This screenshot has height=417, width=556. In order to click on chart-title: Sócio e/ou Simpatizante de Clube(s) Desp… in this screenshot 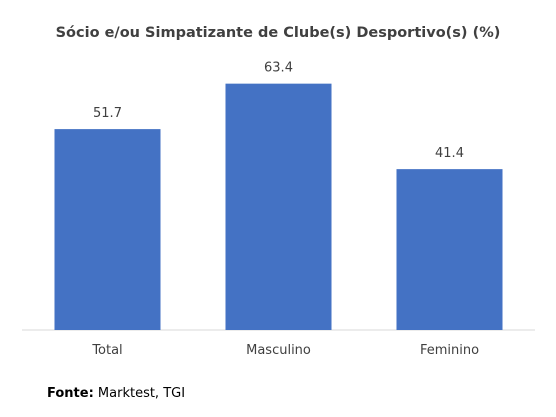, I will do `click(278, 33)`.